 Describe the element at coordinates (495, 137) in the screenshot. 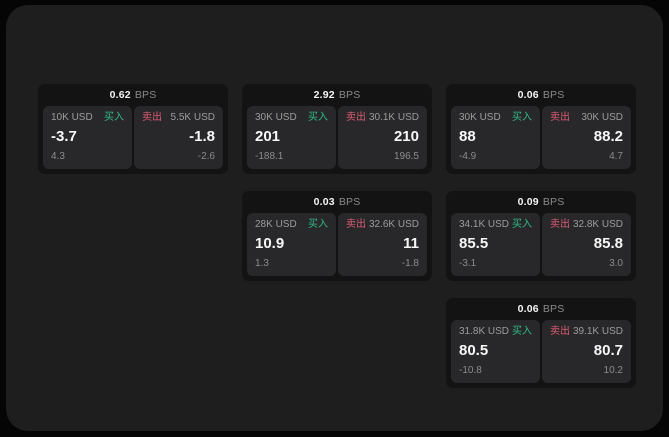

I see `buy-panel: 30K USD 买入 88 -4.9` at that location.